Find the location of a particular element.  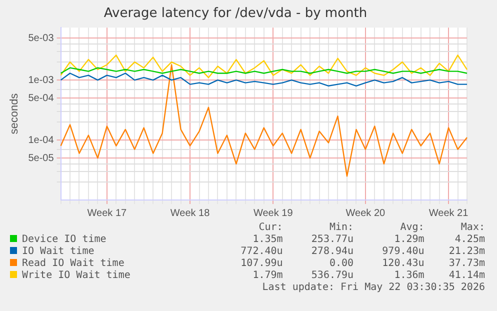

text: Avg: is located at coordinates (411, 228).